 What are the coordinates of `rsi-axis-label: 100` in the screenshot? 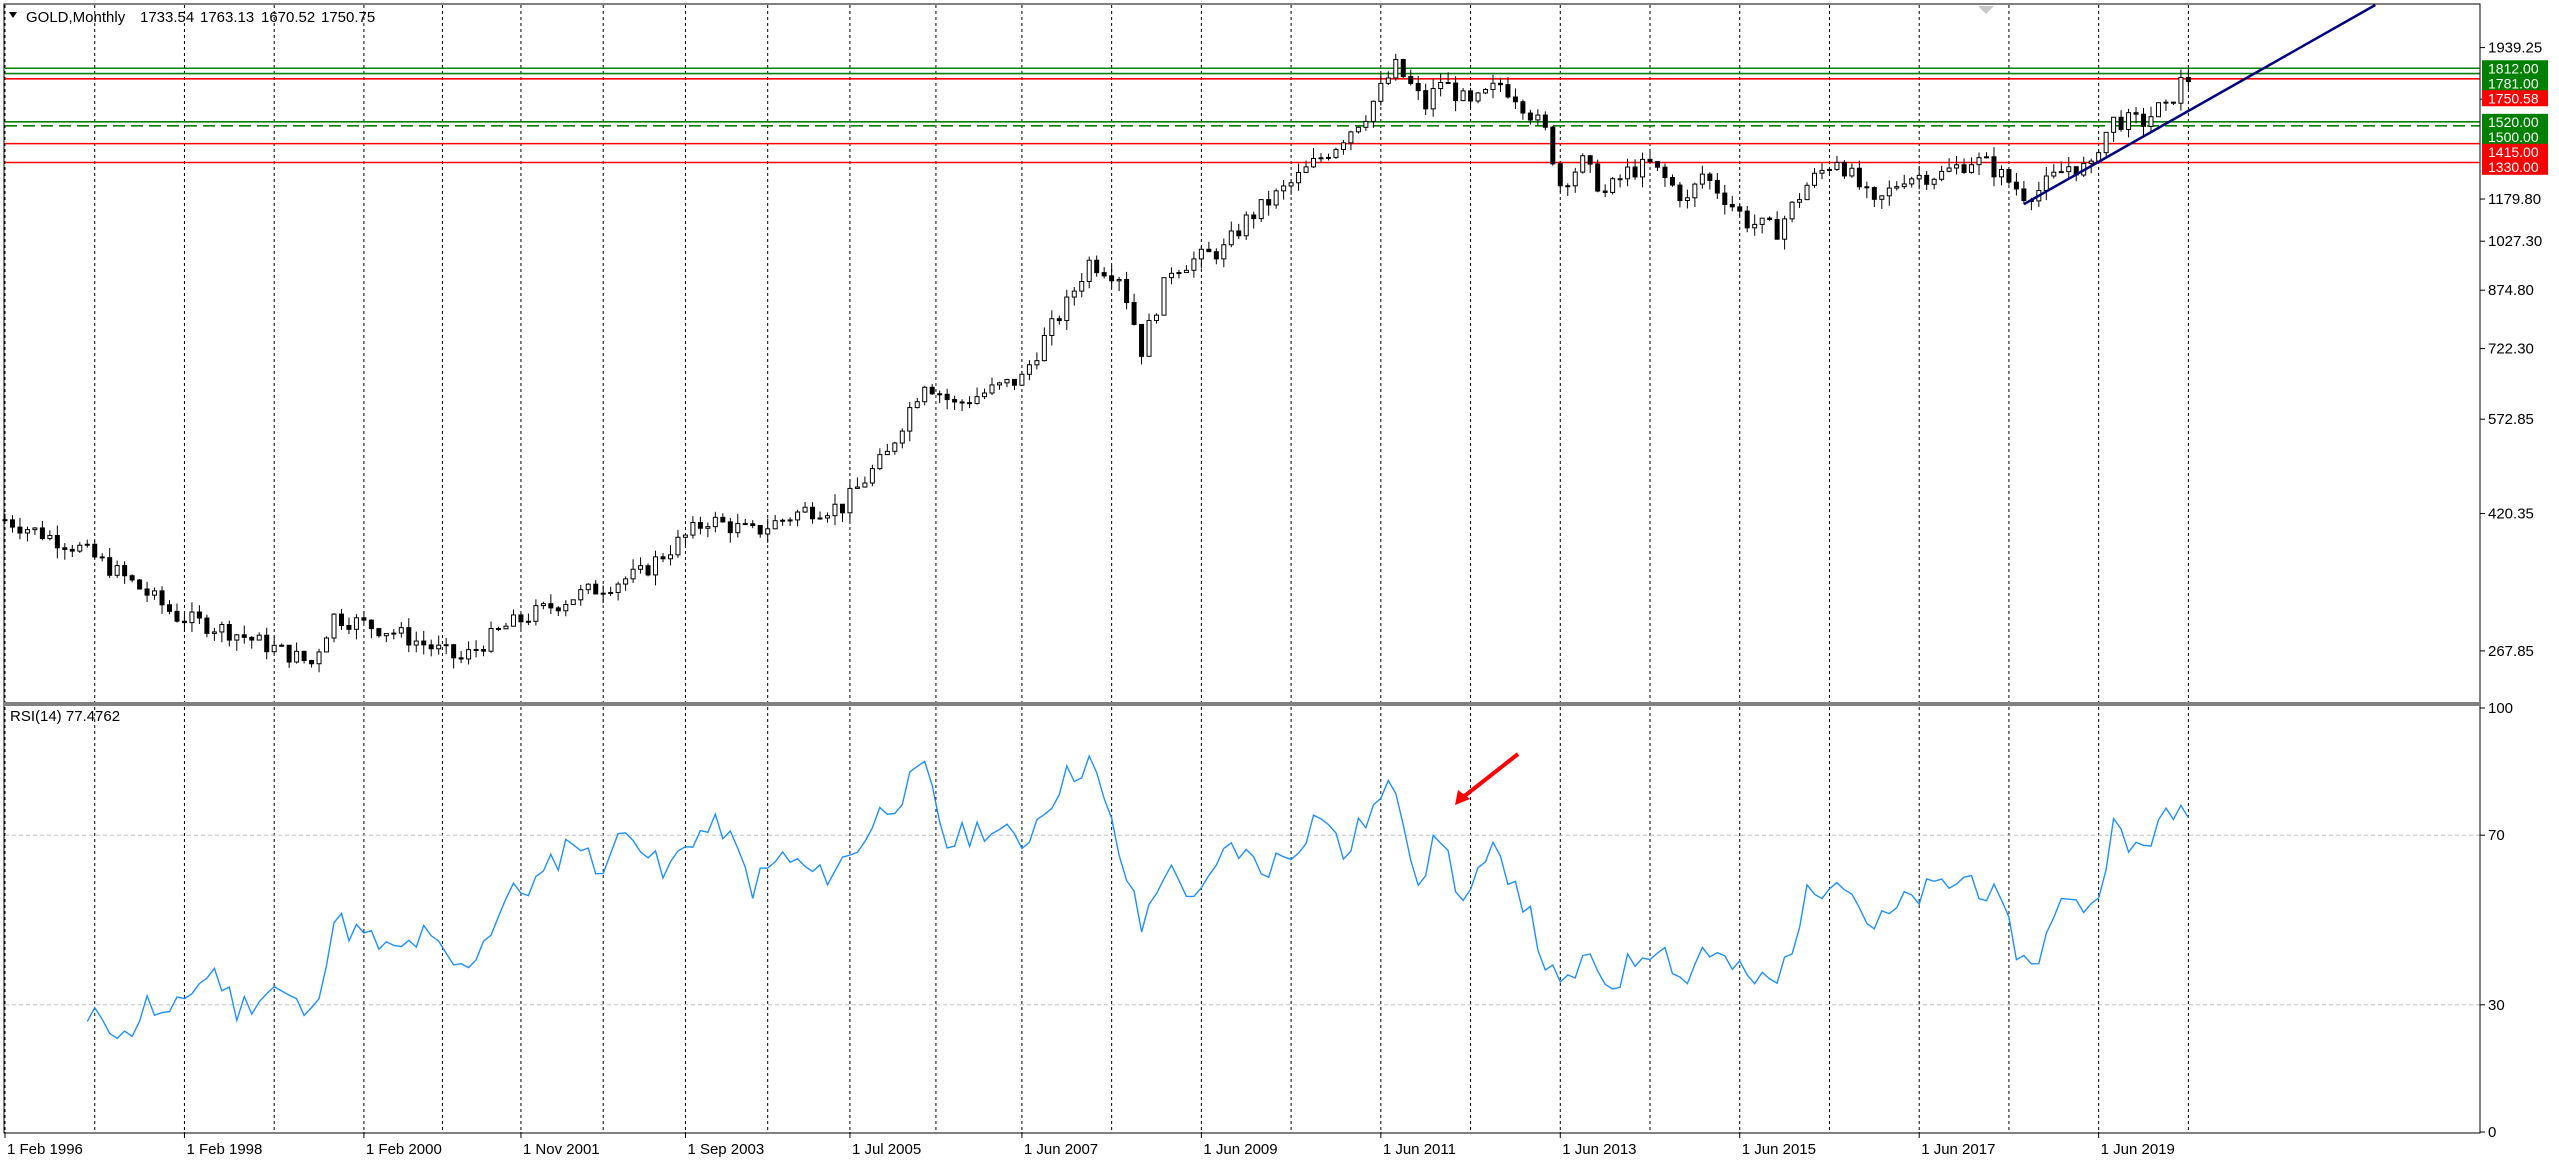 It's located at (2500, 708).